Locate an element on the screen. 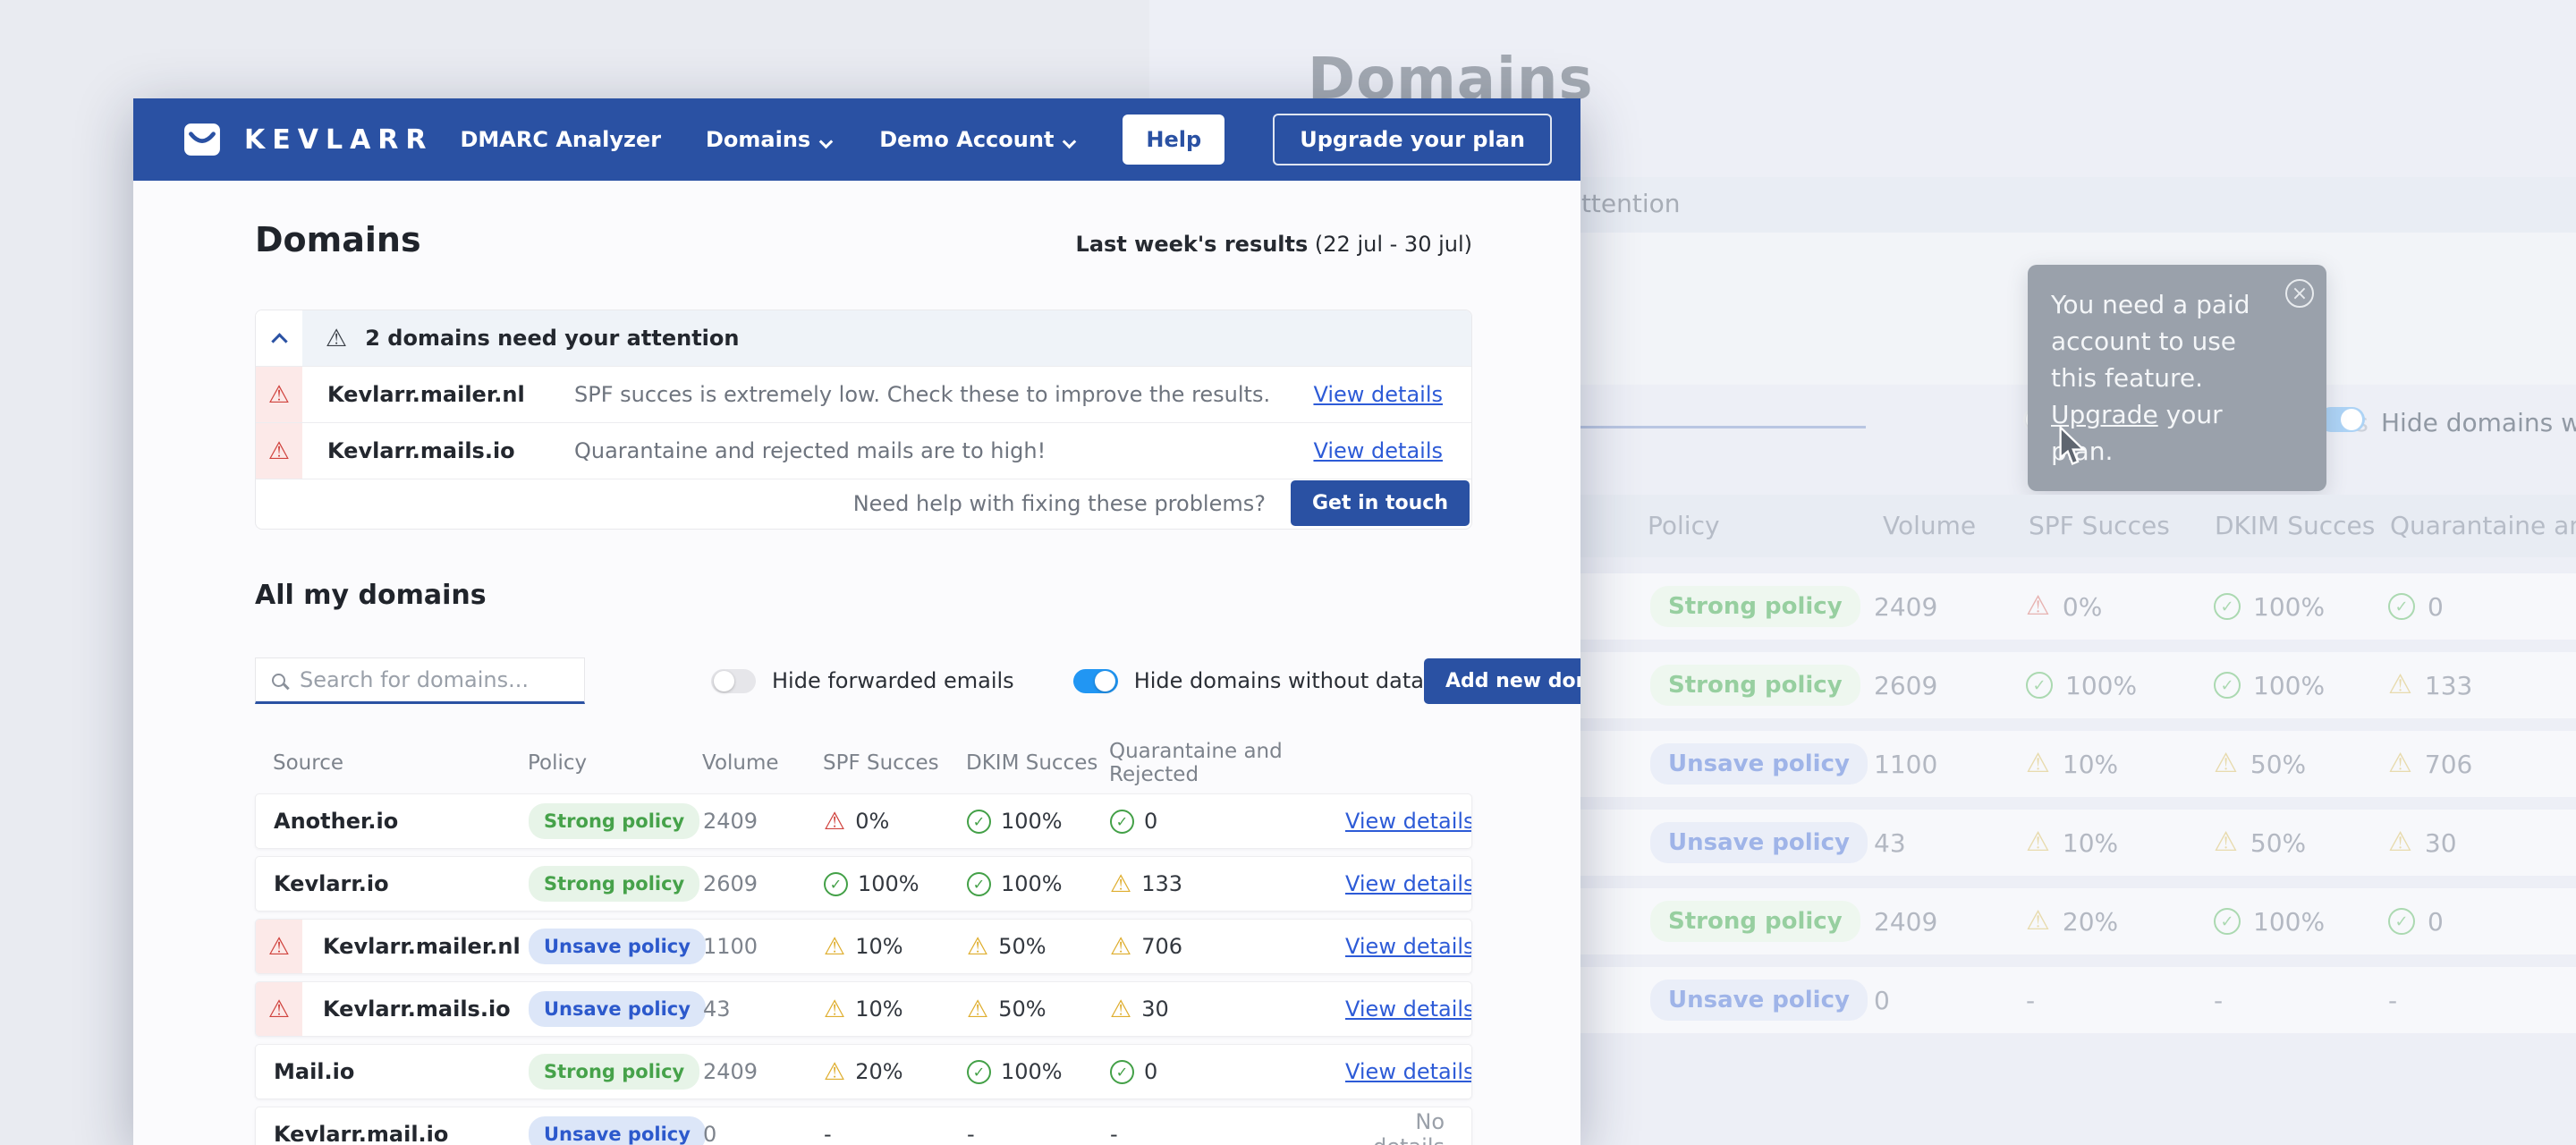 This screenshot has width=2576, height=1145. spf-value: - is located at coordinates (2031, 1000).